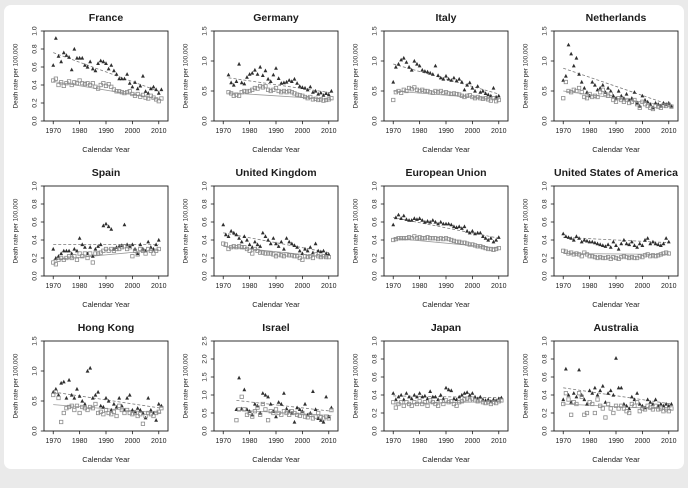  Describe the element at coordinates (447, 397) in the screenshot. I see `series1-trend-line` at that location.